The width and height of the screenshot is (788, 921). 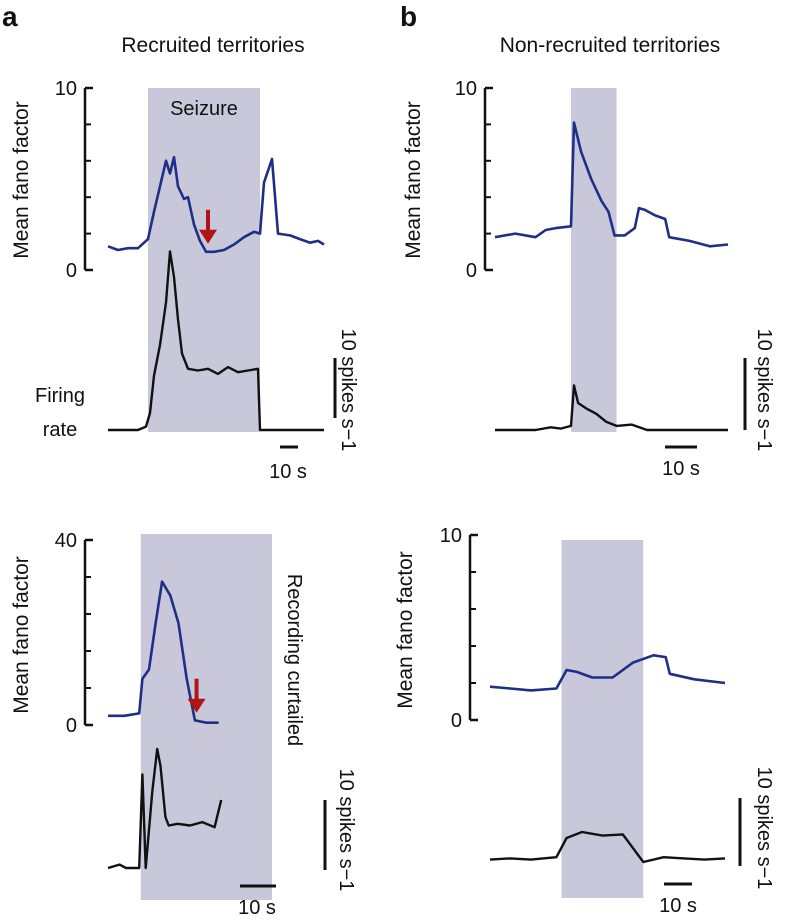 What do you see at coordinates (204, 109) in the screenshot?
I see `shade-label-a-top: Seizure` at bounding box center [204, 109].